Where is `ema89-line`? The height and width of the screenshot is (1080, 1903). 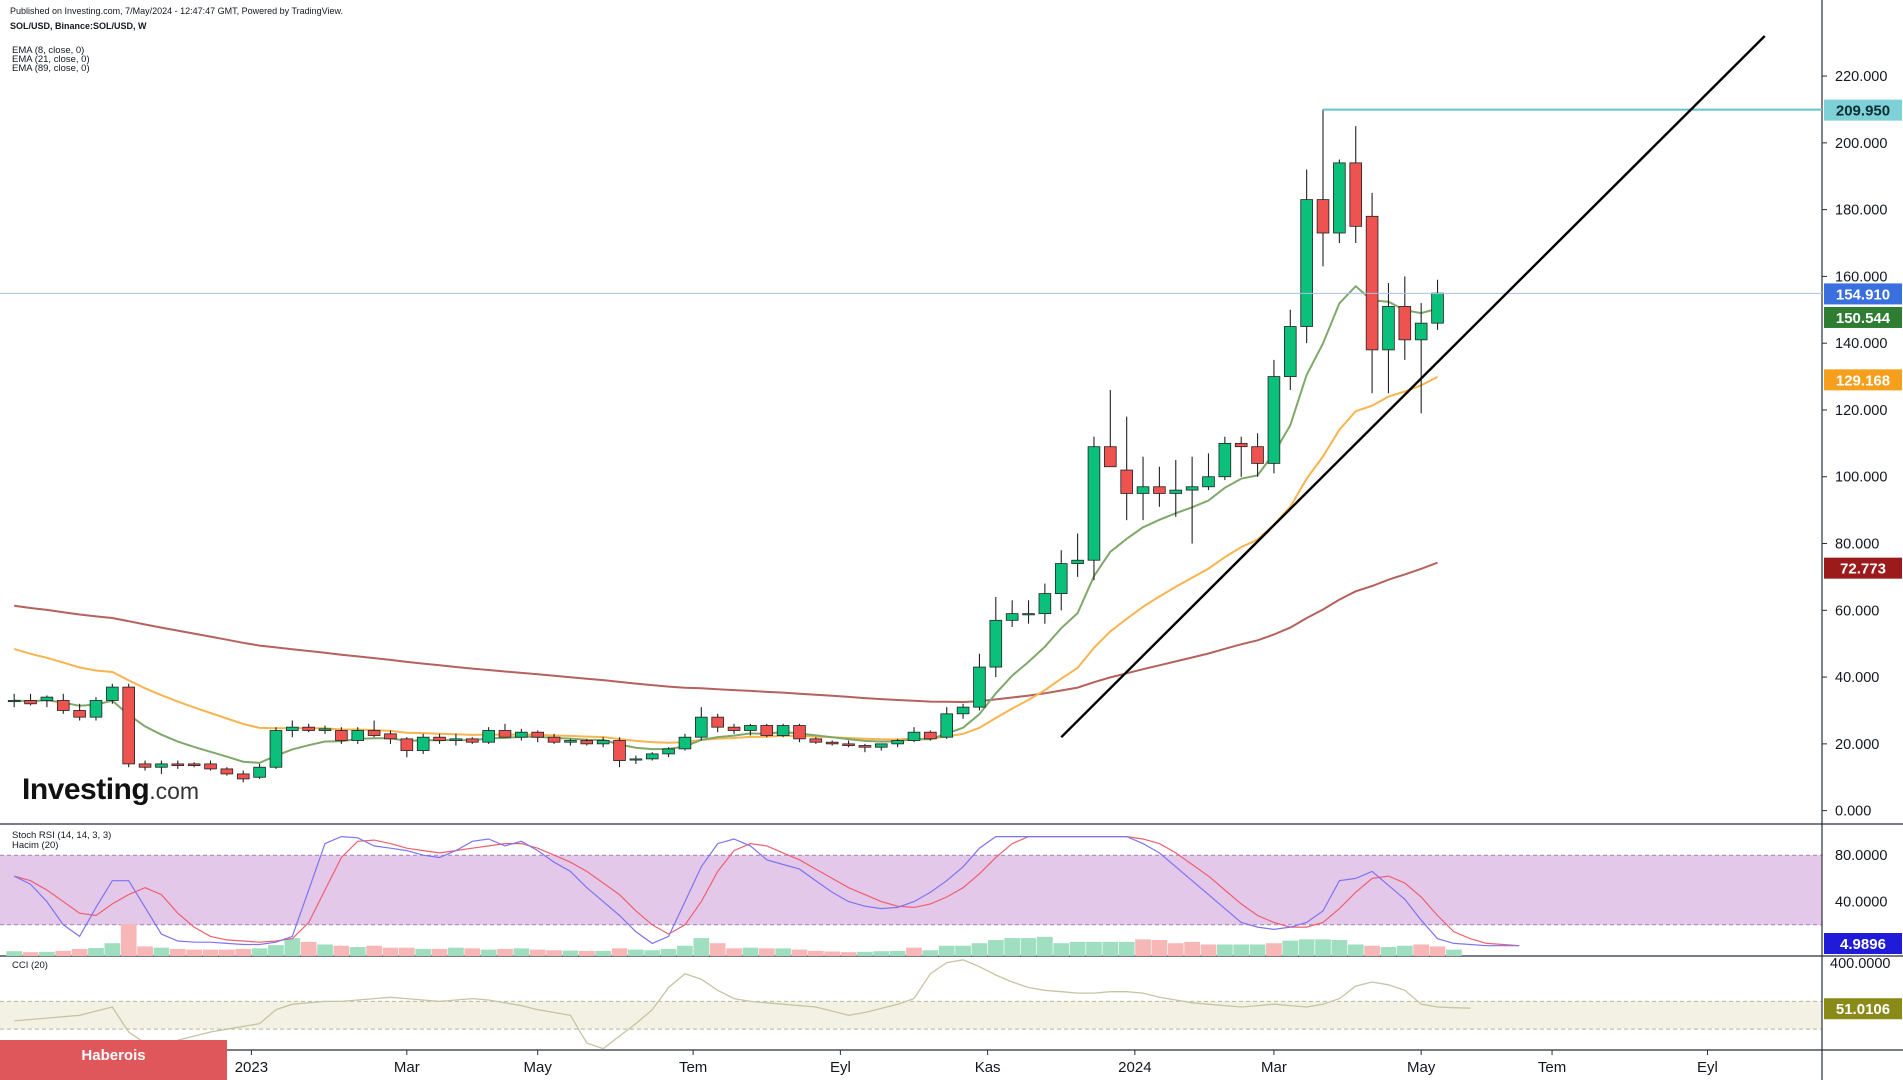
ema89-line is located at coordinates (726, 632).